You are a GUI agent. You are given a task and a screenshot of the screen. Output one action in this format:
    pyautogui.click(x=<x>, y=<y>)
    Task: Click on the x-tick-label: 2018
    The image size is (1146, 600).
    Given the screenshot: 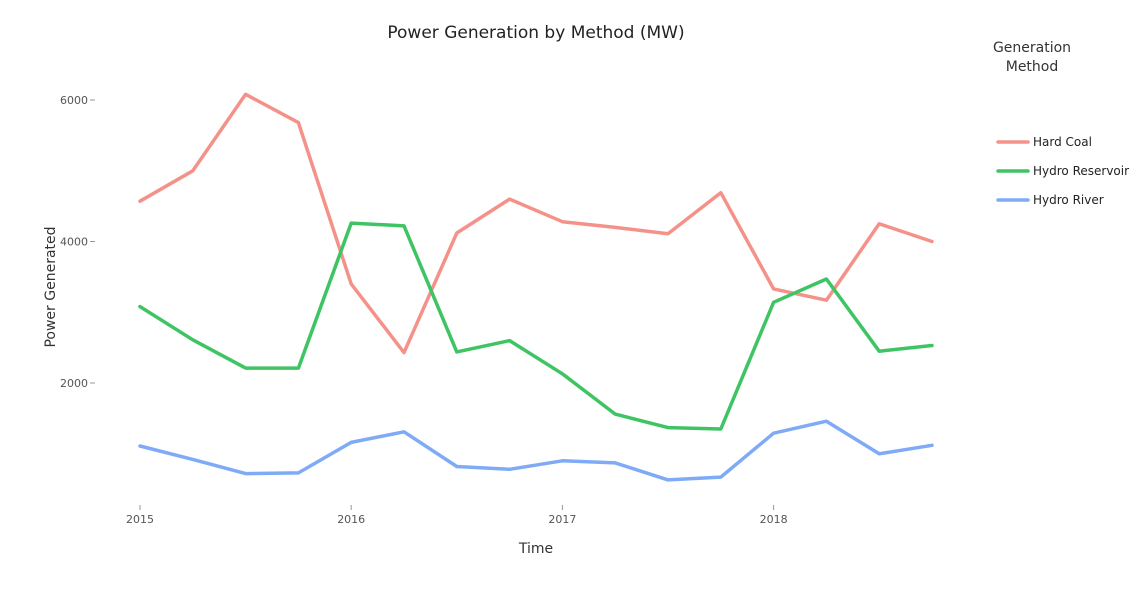 What is the action you would take?
    pyautogui.click(x=774, y=519)
    